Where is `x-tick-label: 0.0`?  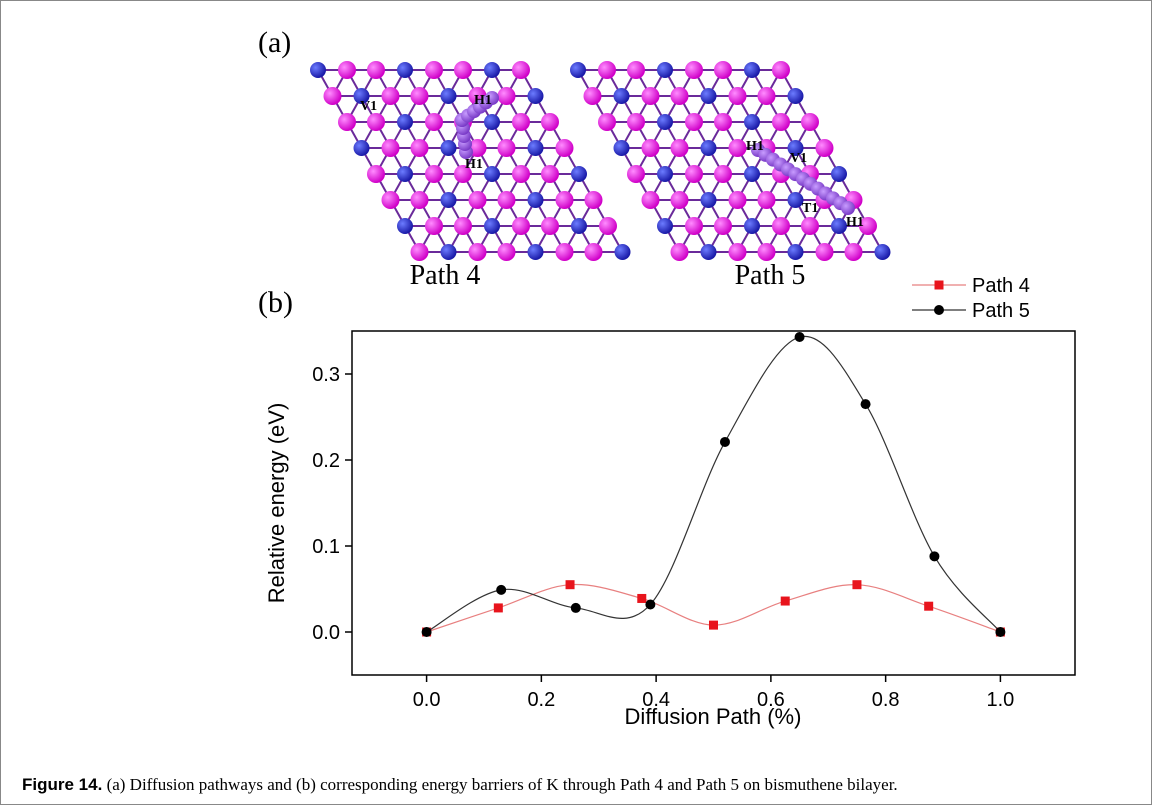 x-tick-label: 0.0 is located at coordinates (427, 700).